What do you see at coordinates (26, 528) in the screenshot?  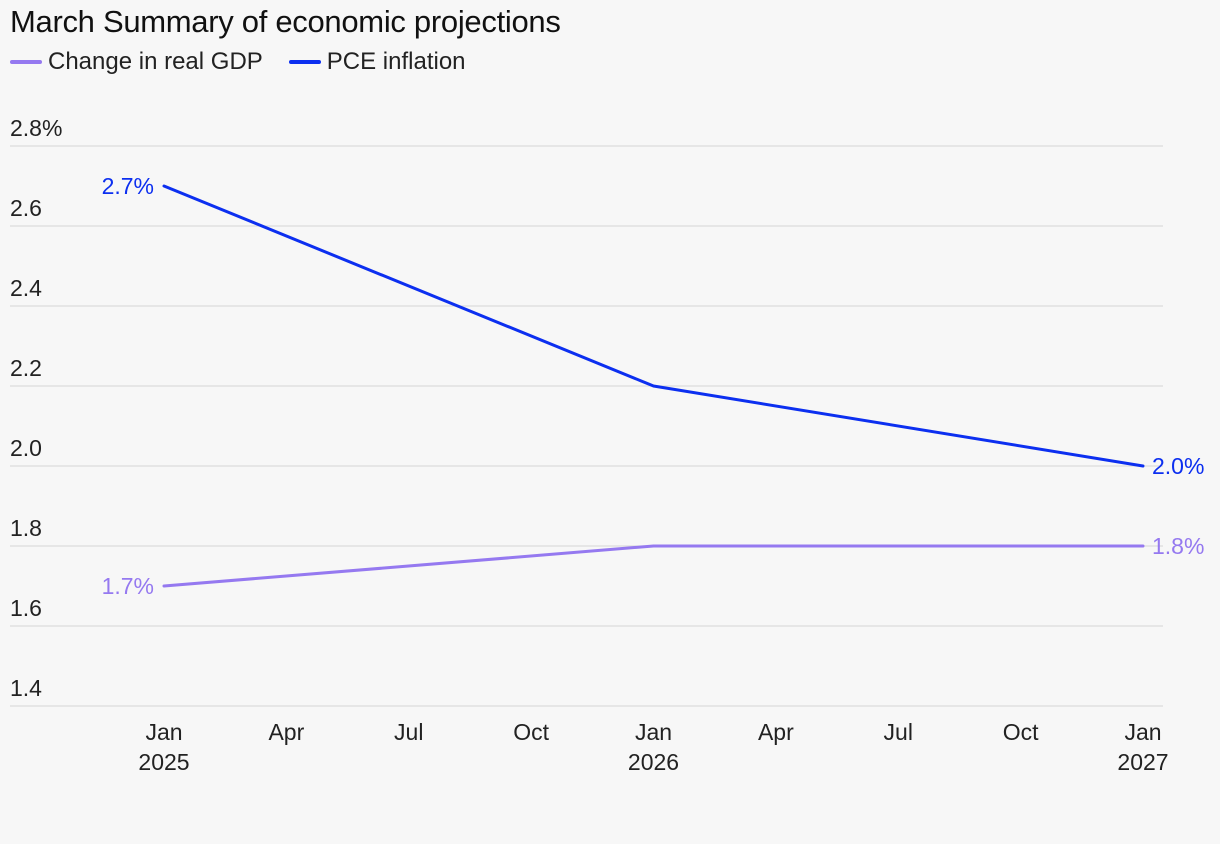 I see `y-tick-label: 1.8` at bounding box center [26, 528].